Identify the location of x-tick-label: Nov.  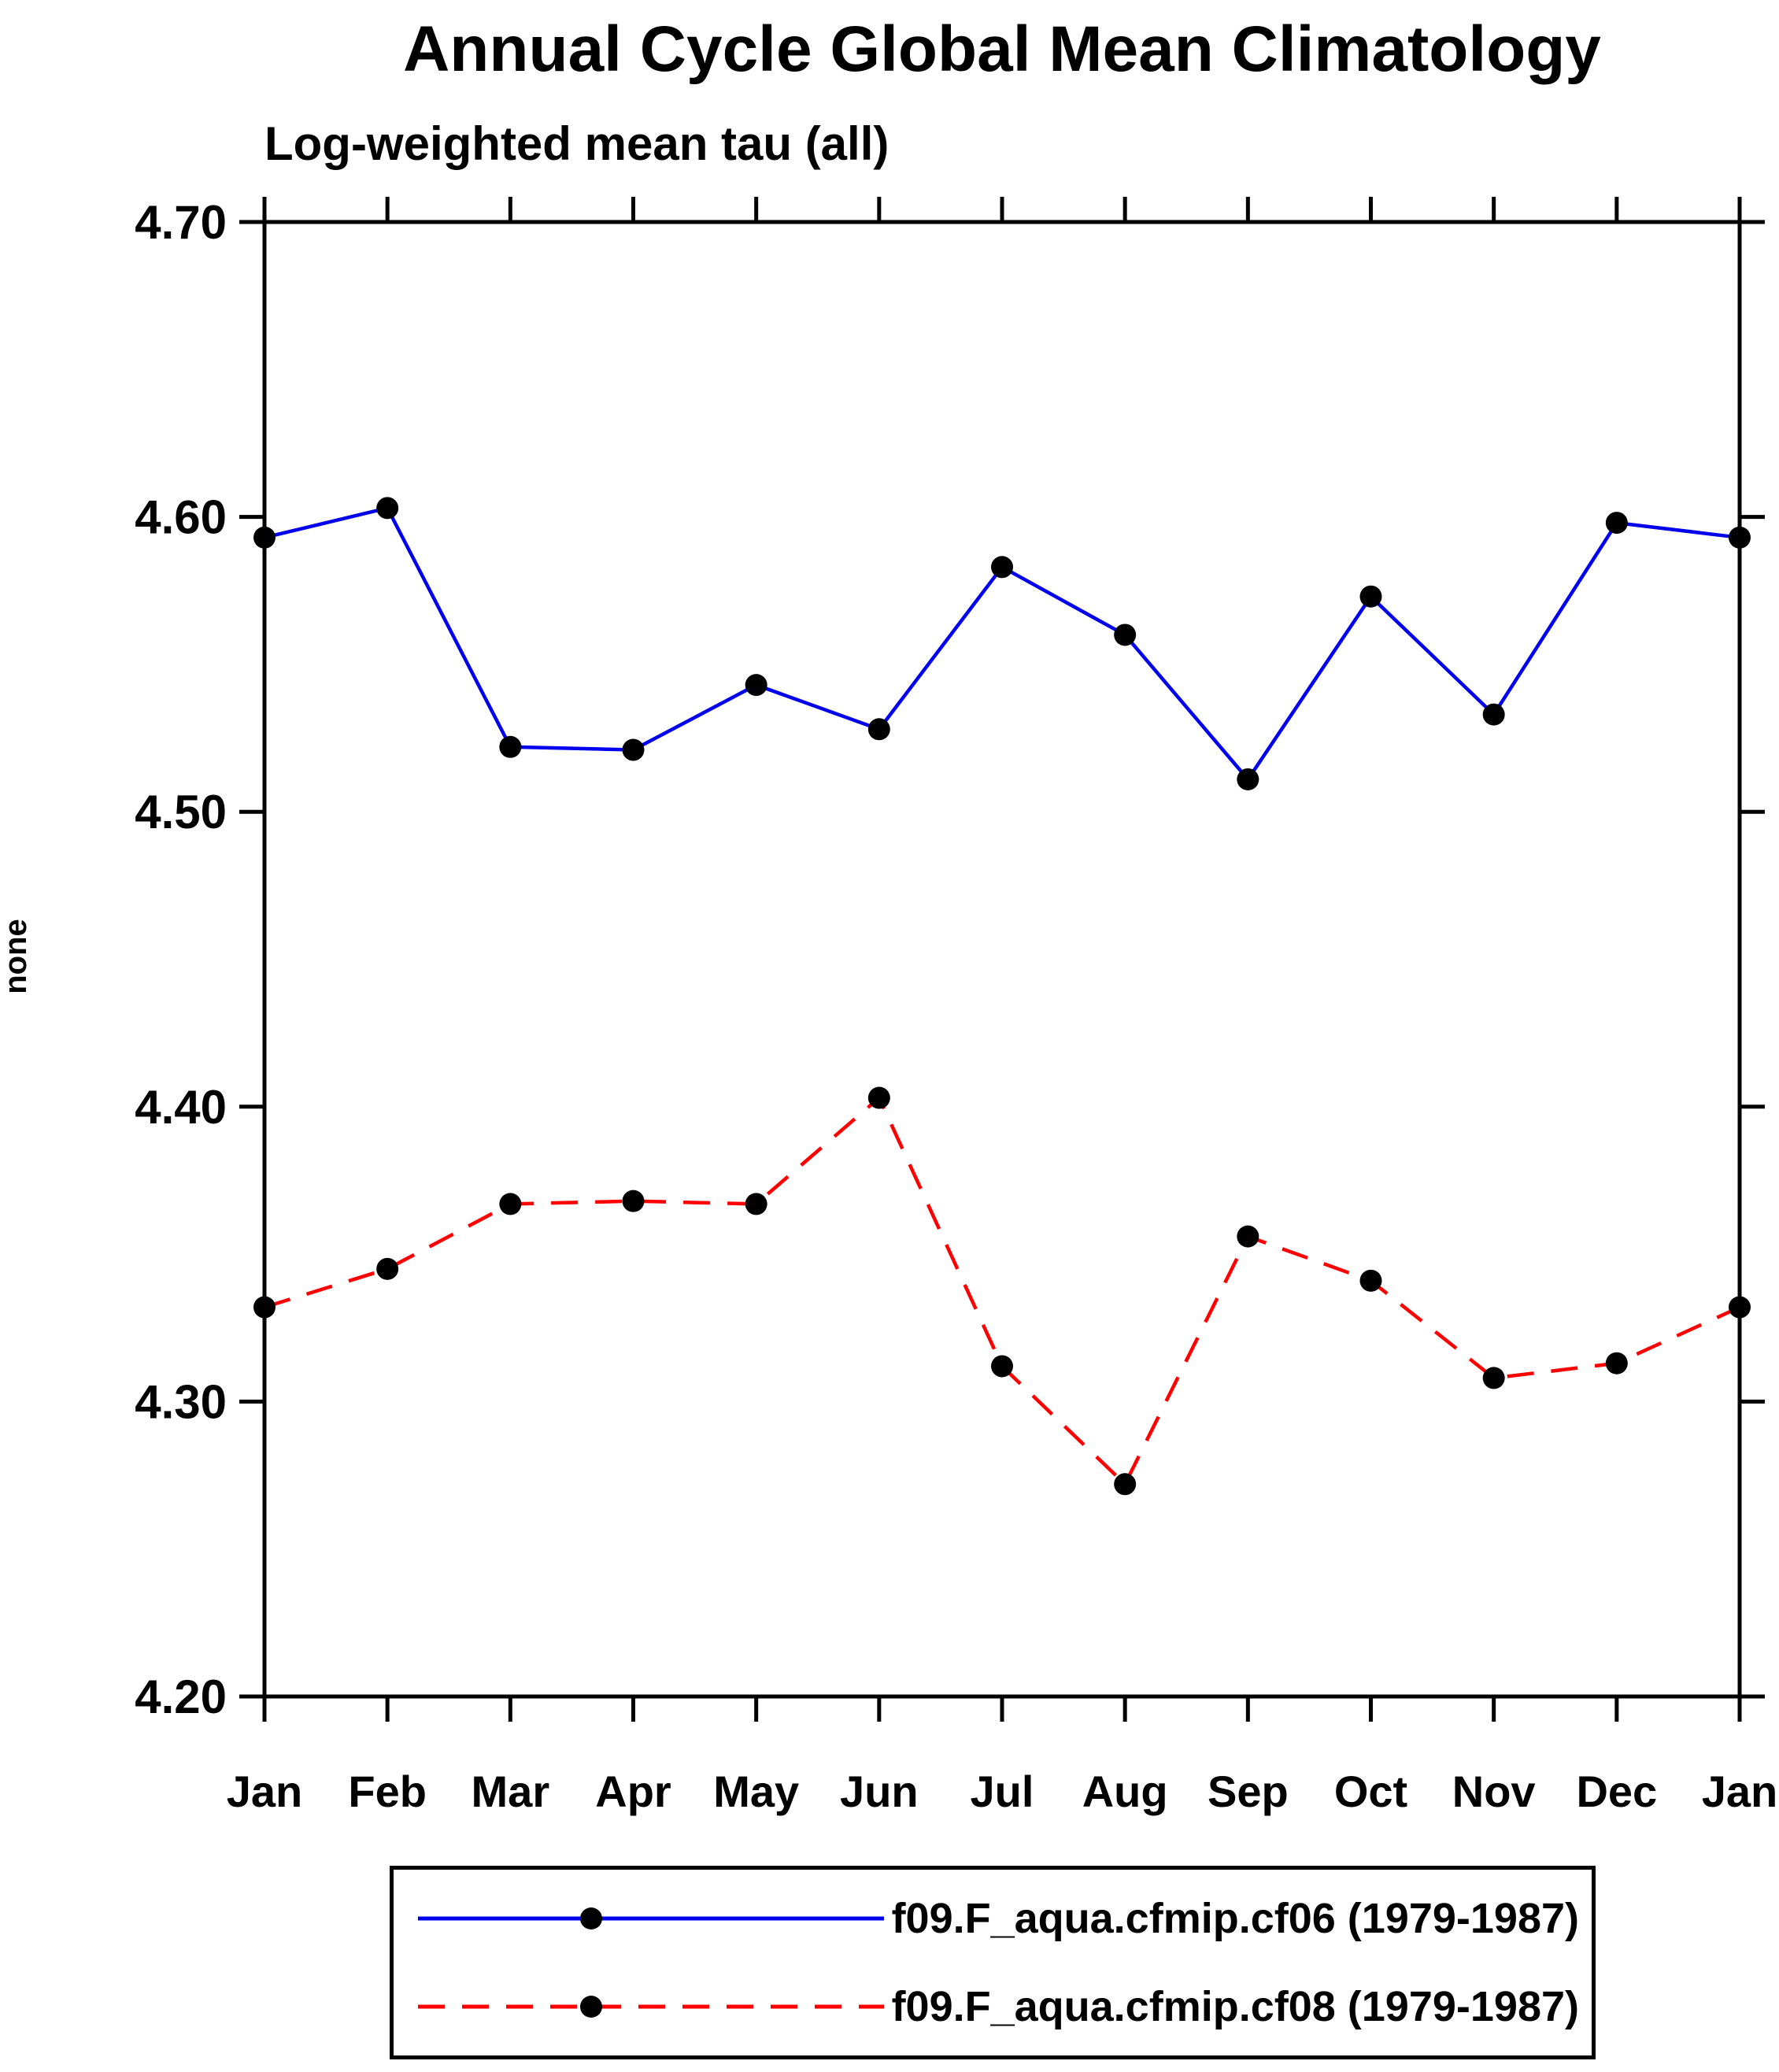
(1494, 1791).